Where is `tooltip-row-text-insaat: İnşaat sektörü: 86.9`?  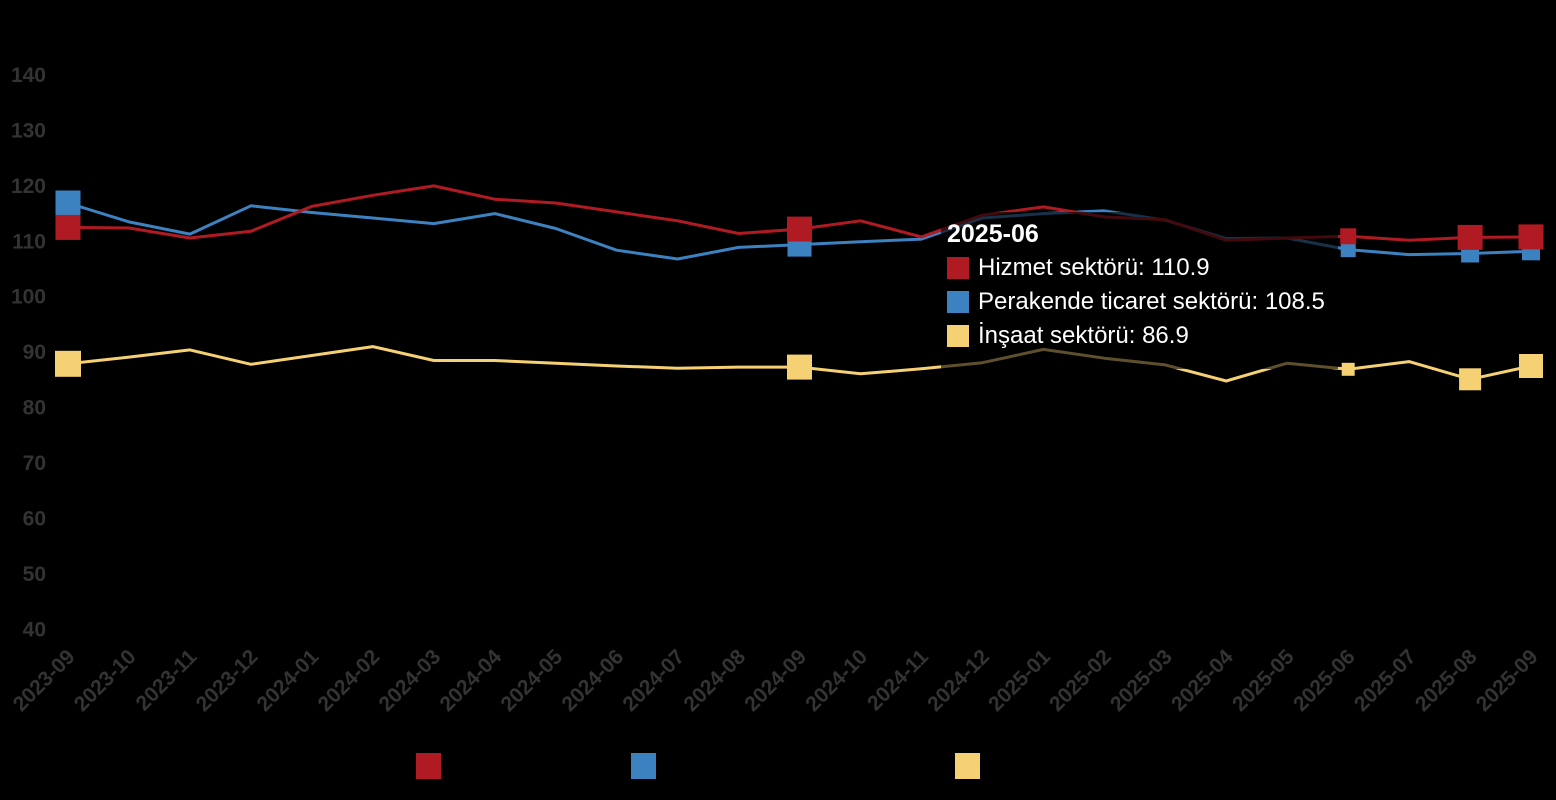
tooltip-row-text-insaat: İnşaat sektörü: 86.9 is located at coordinates (1083, 335).